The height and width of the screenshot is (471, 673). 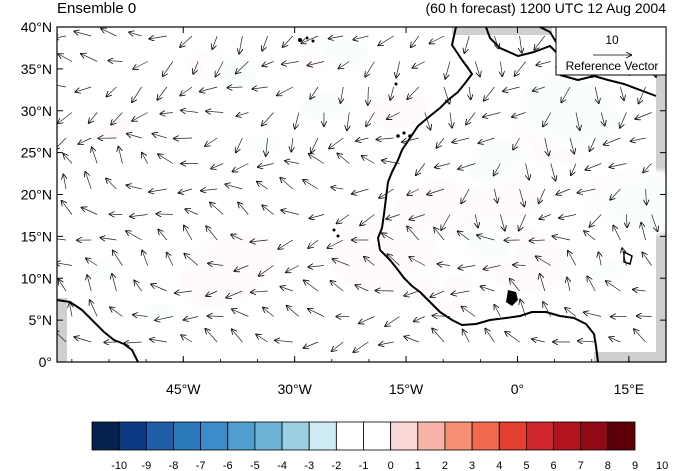 I want to click on lon-tick-label: 0°, so click(x=517, y=389).